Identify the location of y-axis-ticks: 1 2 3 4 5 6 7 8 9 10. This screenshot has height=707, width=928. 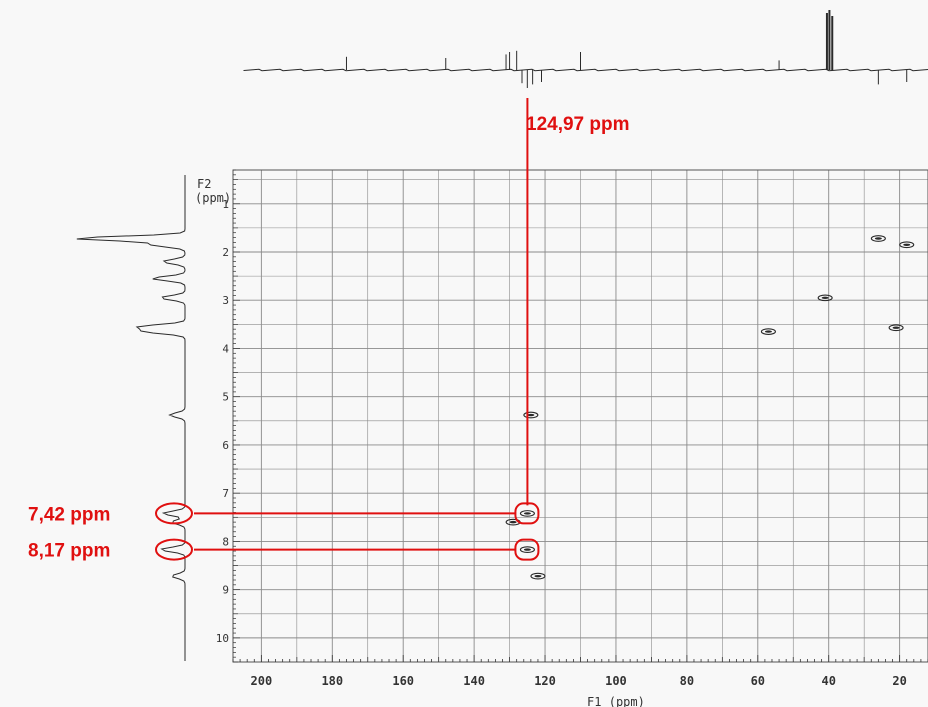
(228, 416).